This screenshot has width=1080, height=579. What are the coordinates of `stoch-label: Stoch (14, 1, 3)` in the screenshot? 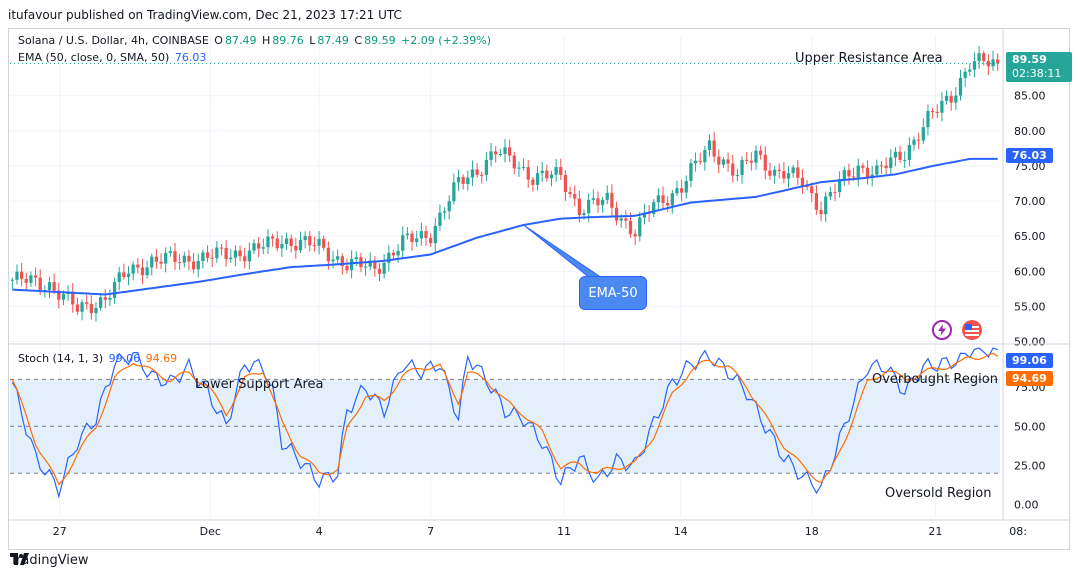 It's located at (61, 358).